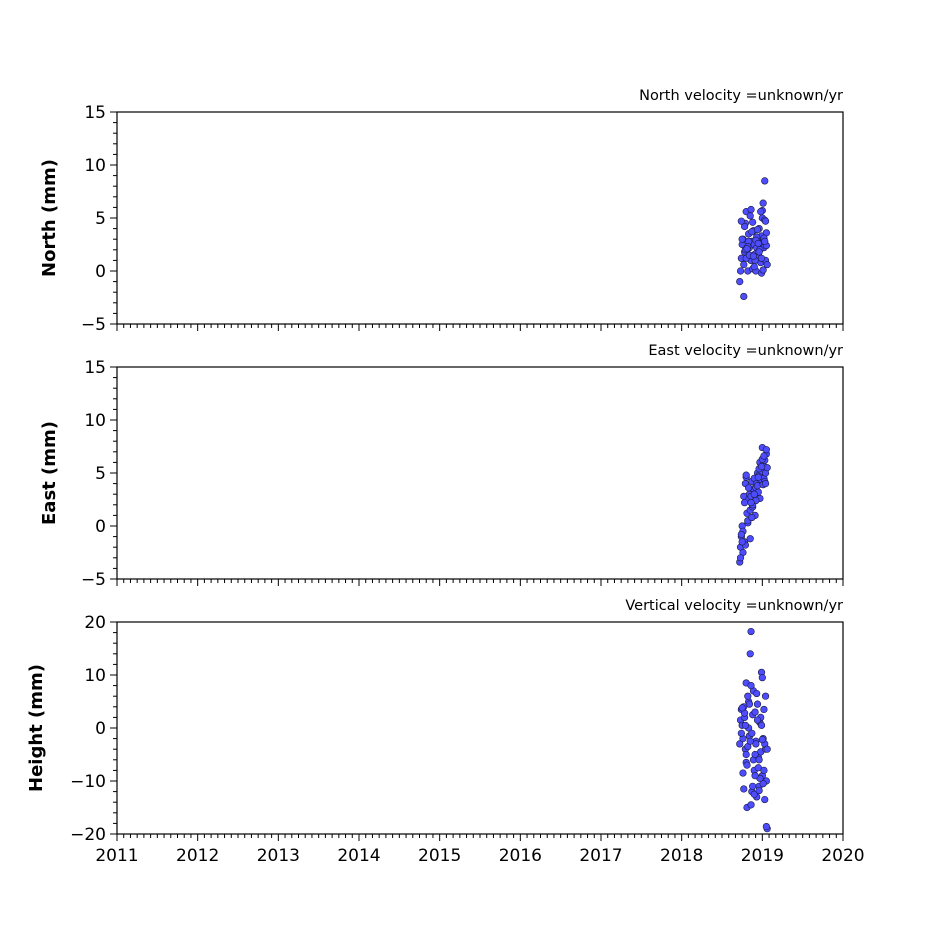 The height and width of the screenshot is (937, 937). I want to click on height-points, so click(753, 730).